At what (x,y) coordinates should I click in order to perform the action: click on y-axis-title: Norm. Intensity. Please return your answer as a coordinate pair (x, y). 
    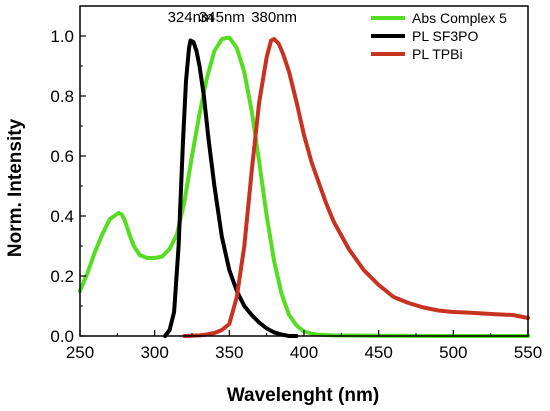
    Looking at the image, I should click on (15, 187).